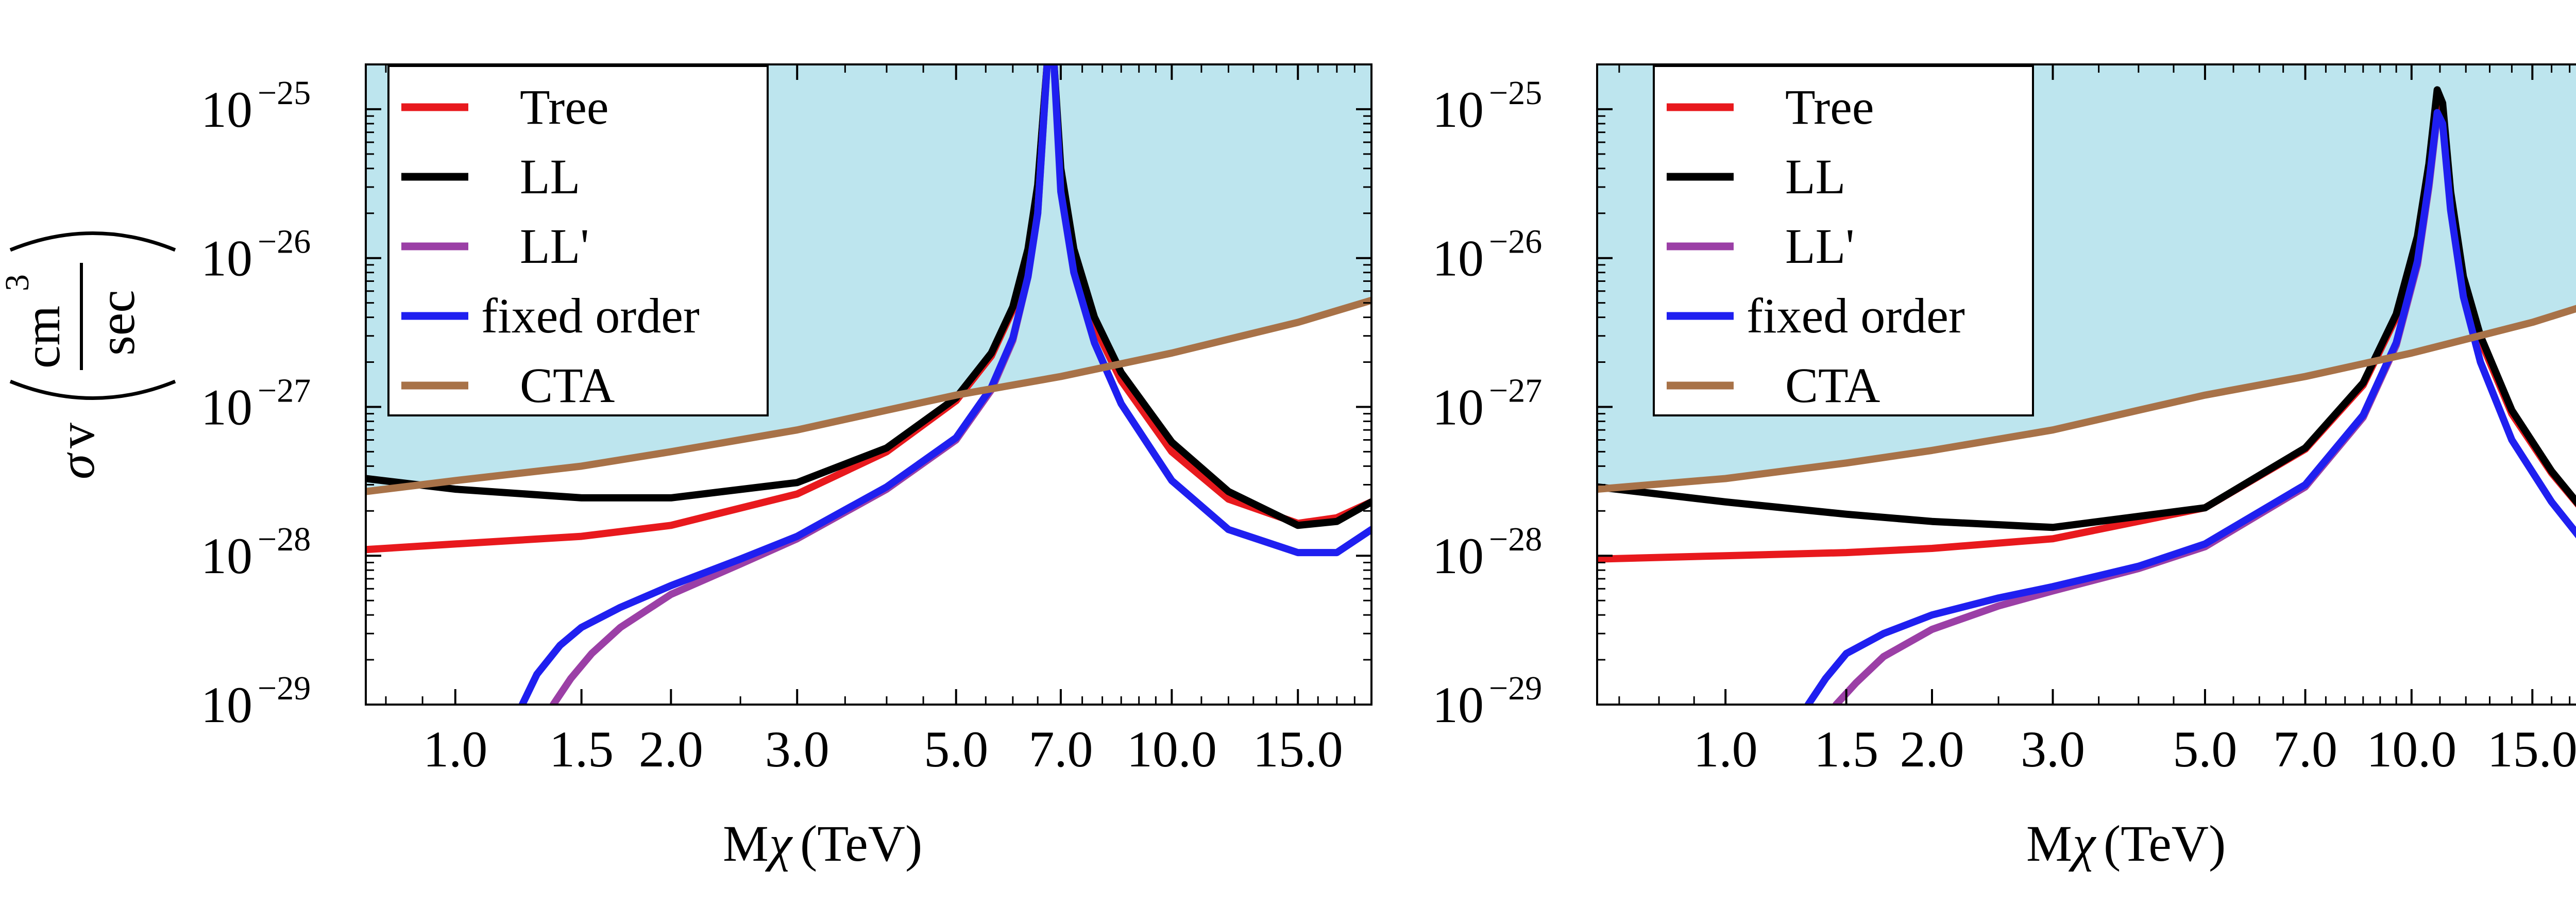  I want to click on y-axis-label-left-paren, so click(92, 390).